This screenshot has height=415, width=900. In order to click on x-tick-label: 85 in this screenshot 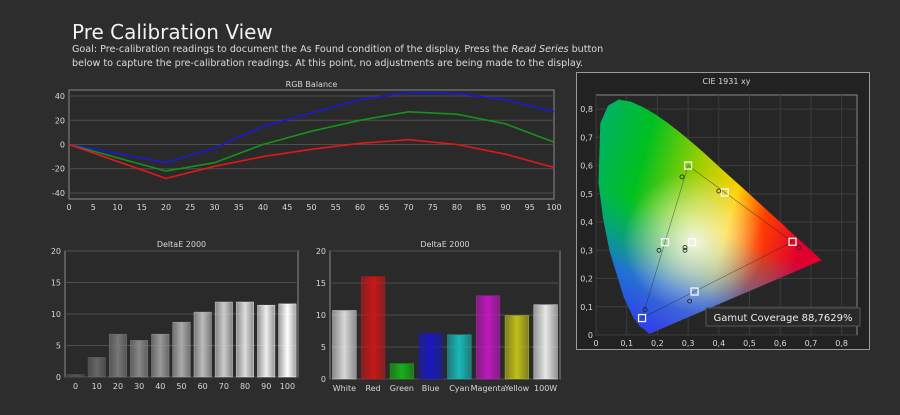, I will do `click(481, 207)`.